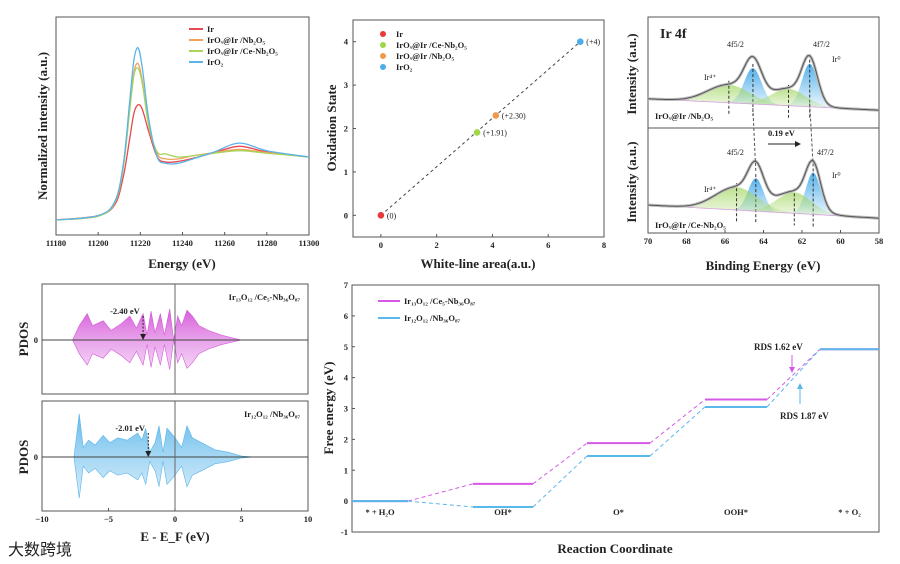 This screenshot has height=564, width=900. What do you see at coordinates (381, 245) in the screenshot?
I see `oxidation-x-tick-label: 0` at bounding box center [381, 245].